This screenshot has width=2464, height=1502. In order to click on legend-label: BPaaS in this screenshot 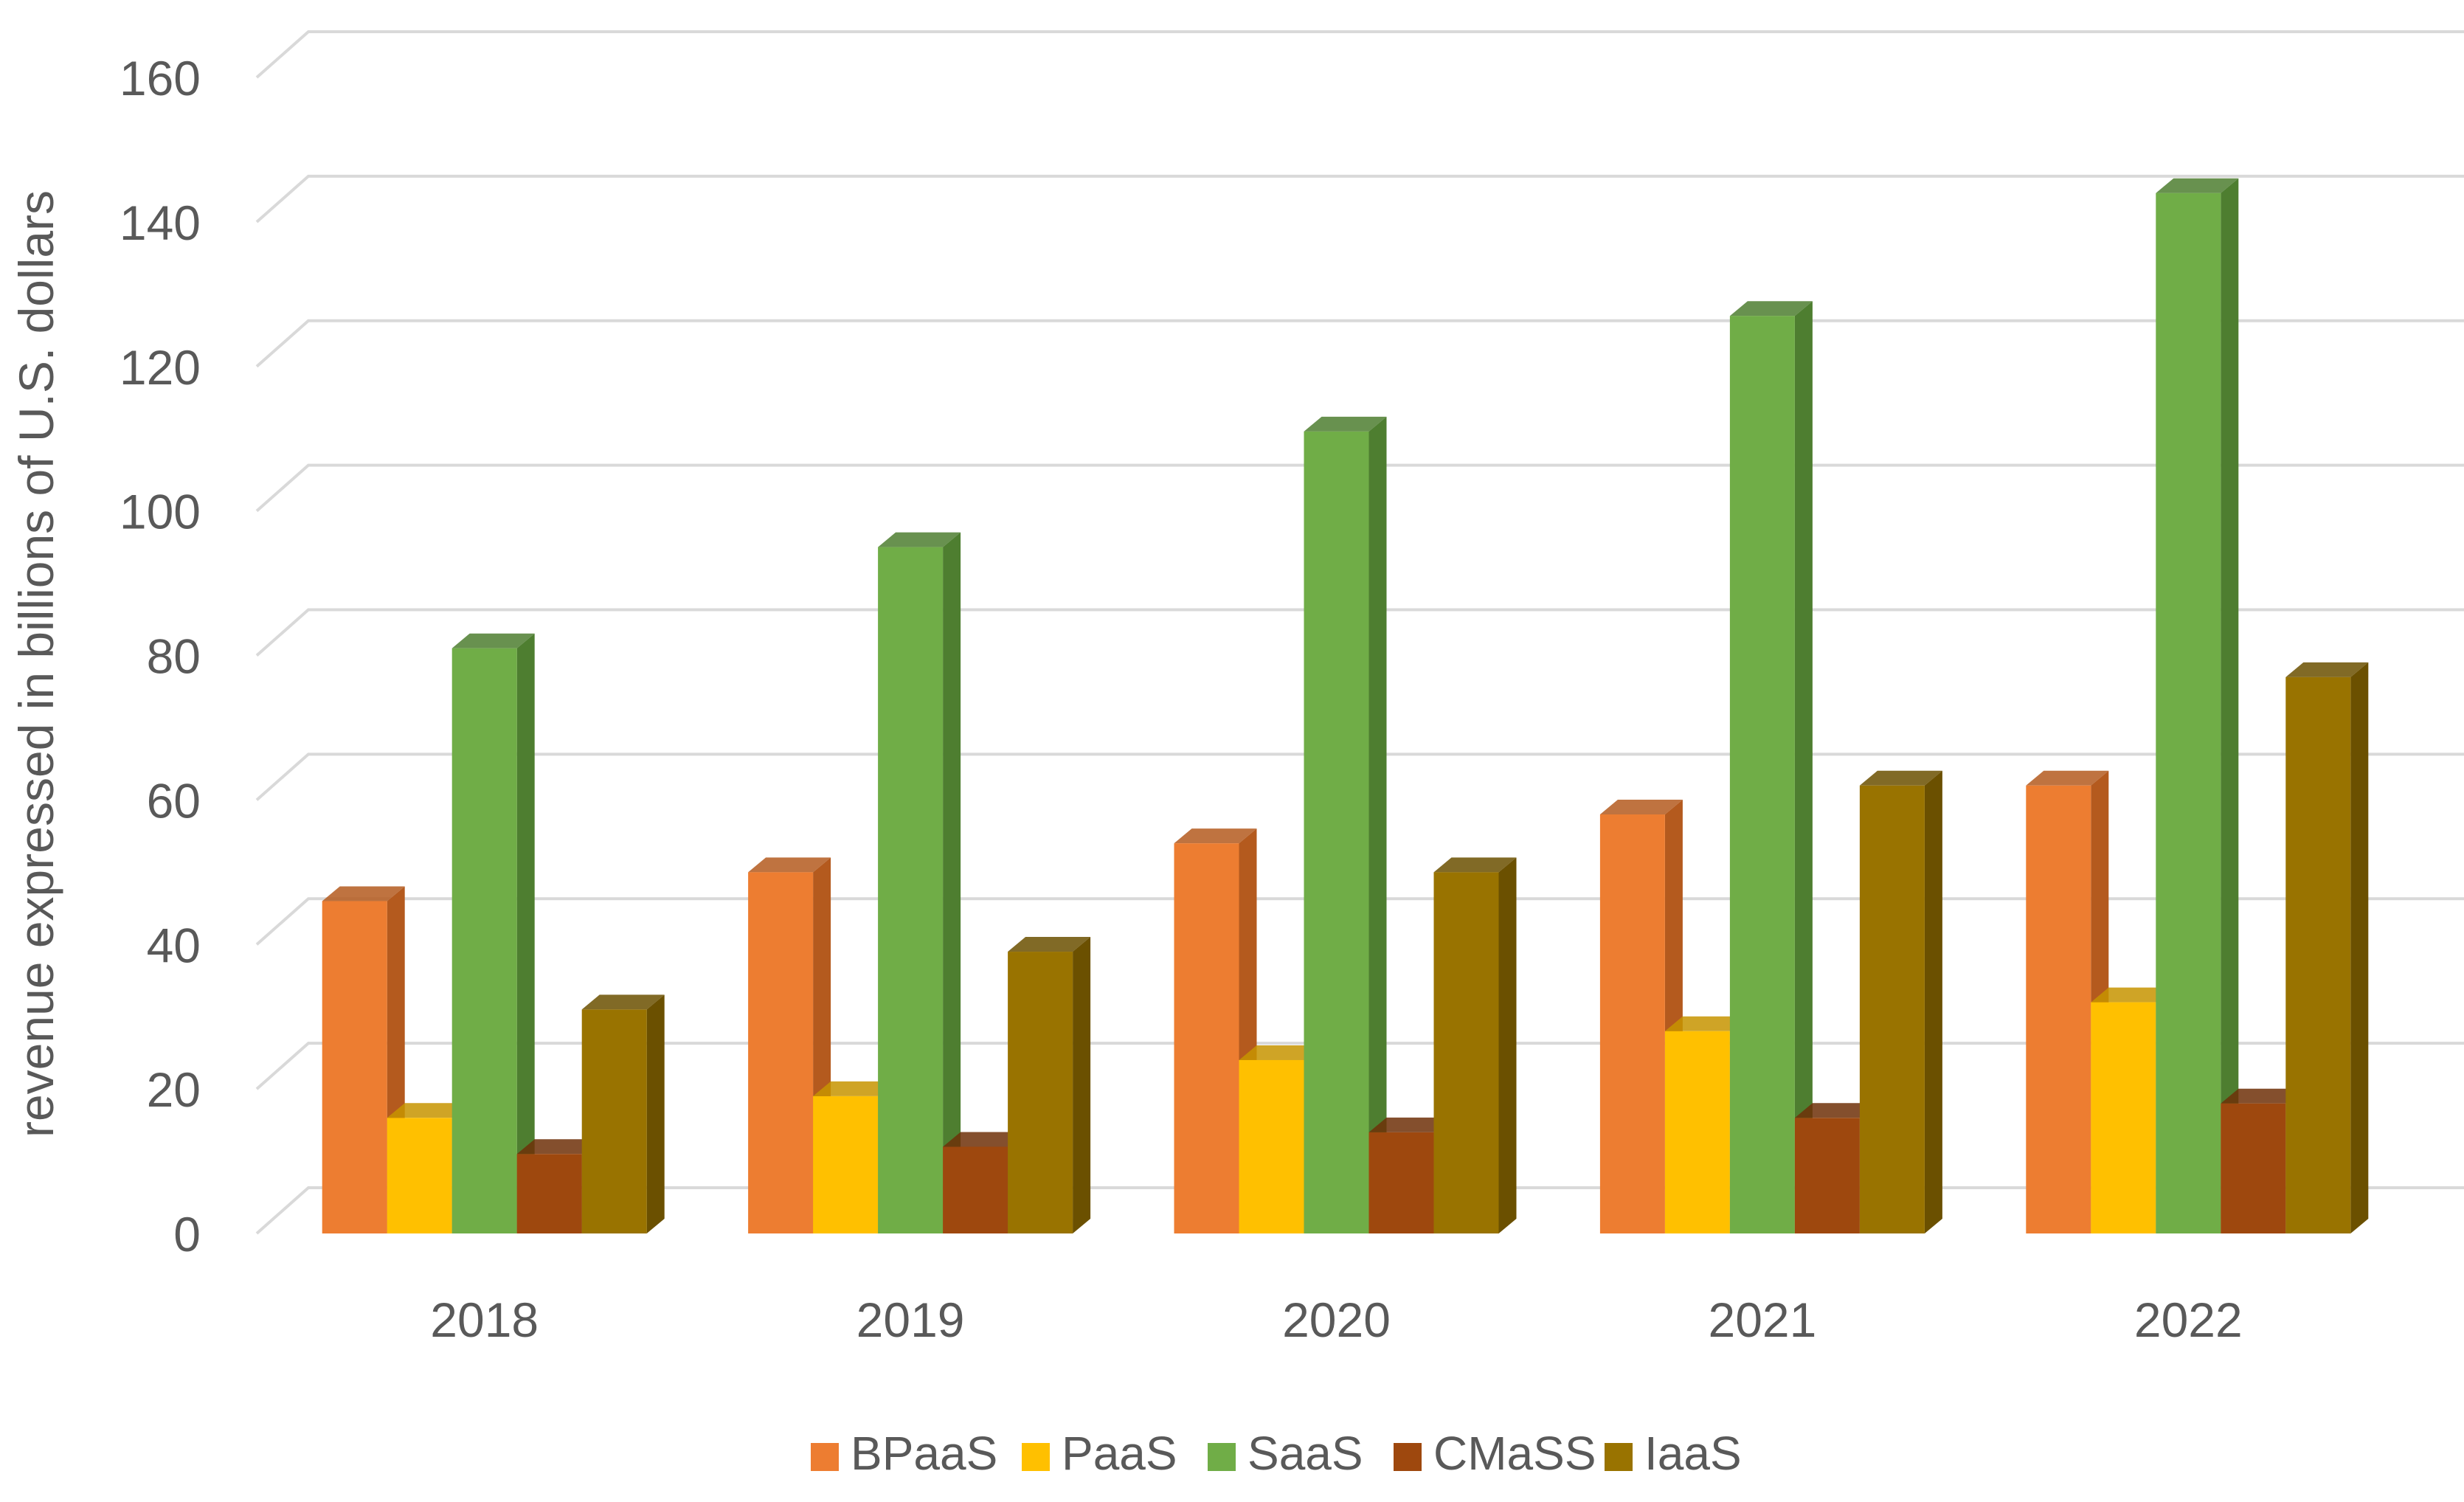, I will do `click(924, 1453)`.